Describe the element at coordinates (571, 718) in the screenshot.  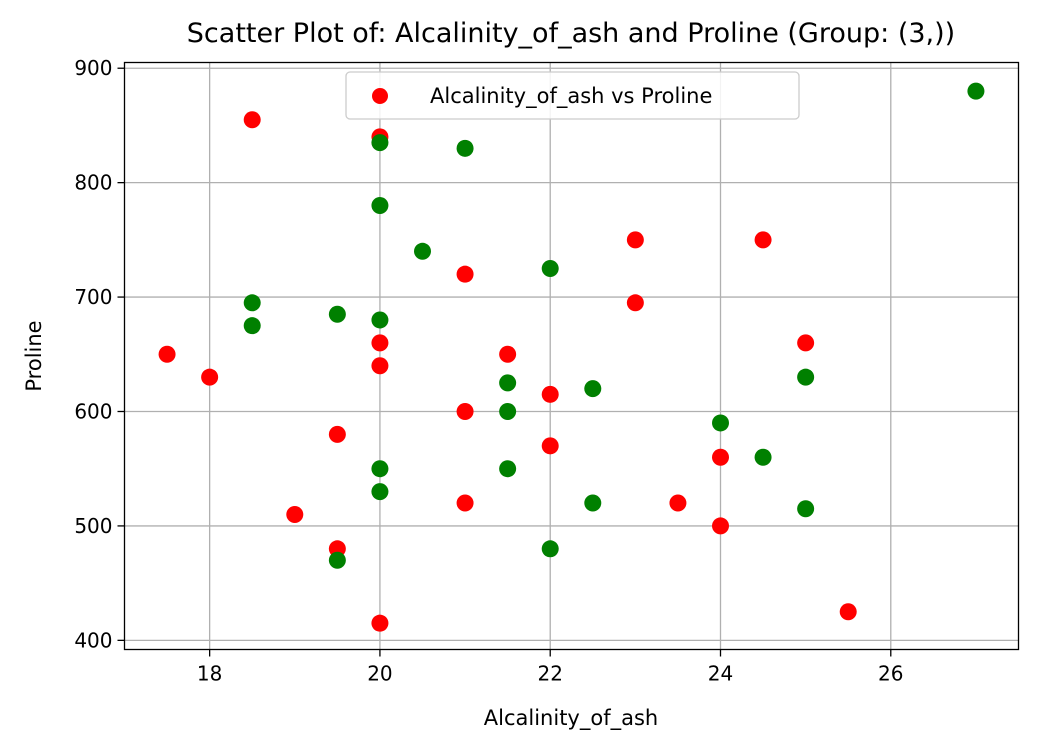
I see `x-axis-label: Alcalinity_of_ash` at that location.